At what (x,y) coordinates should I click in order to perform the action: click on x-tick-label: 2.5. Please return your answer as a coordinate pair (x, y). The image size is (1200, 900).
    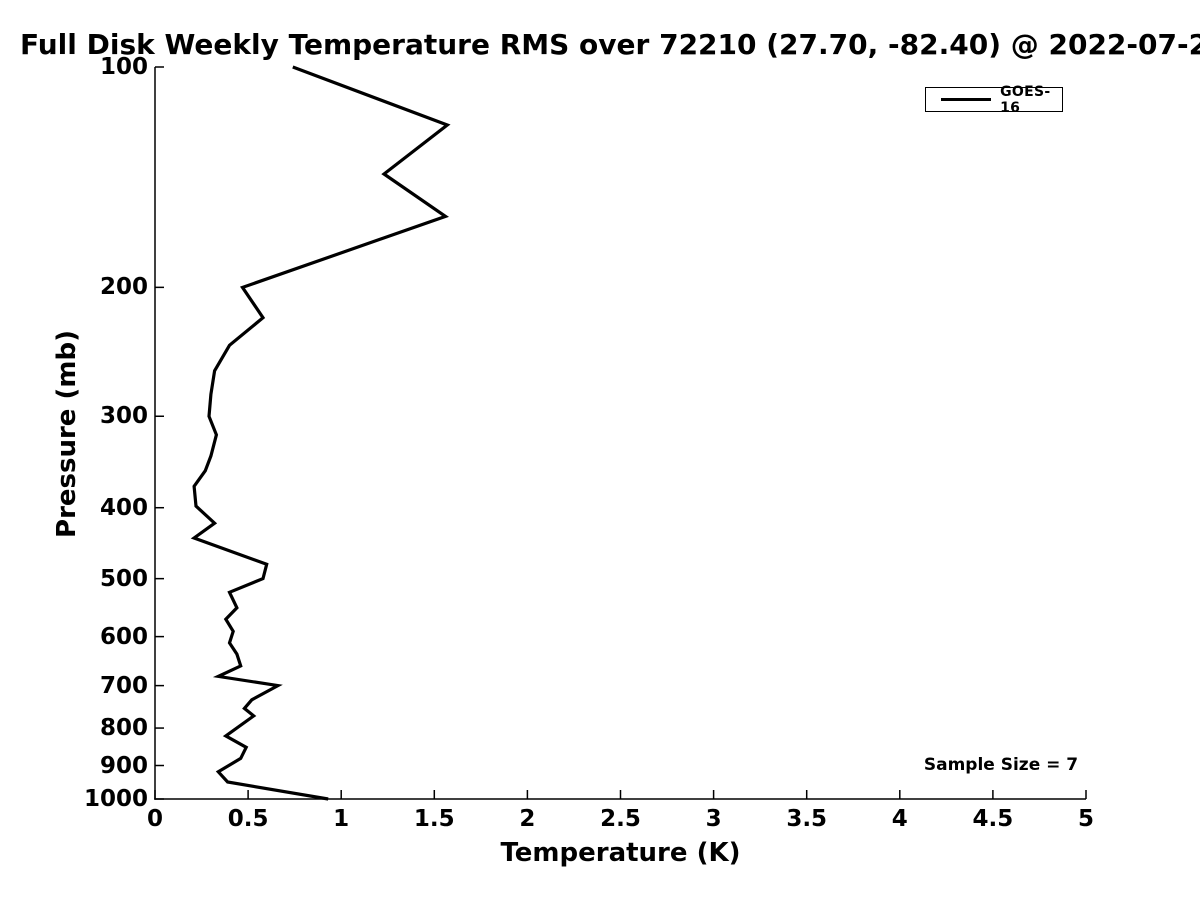
    Looking at the image, I should click on (620, 819).